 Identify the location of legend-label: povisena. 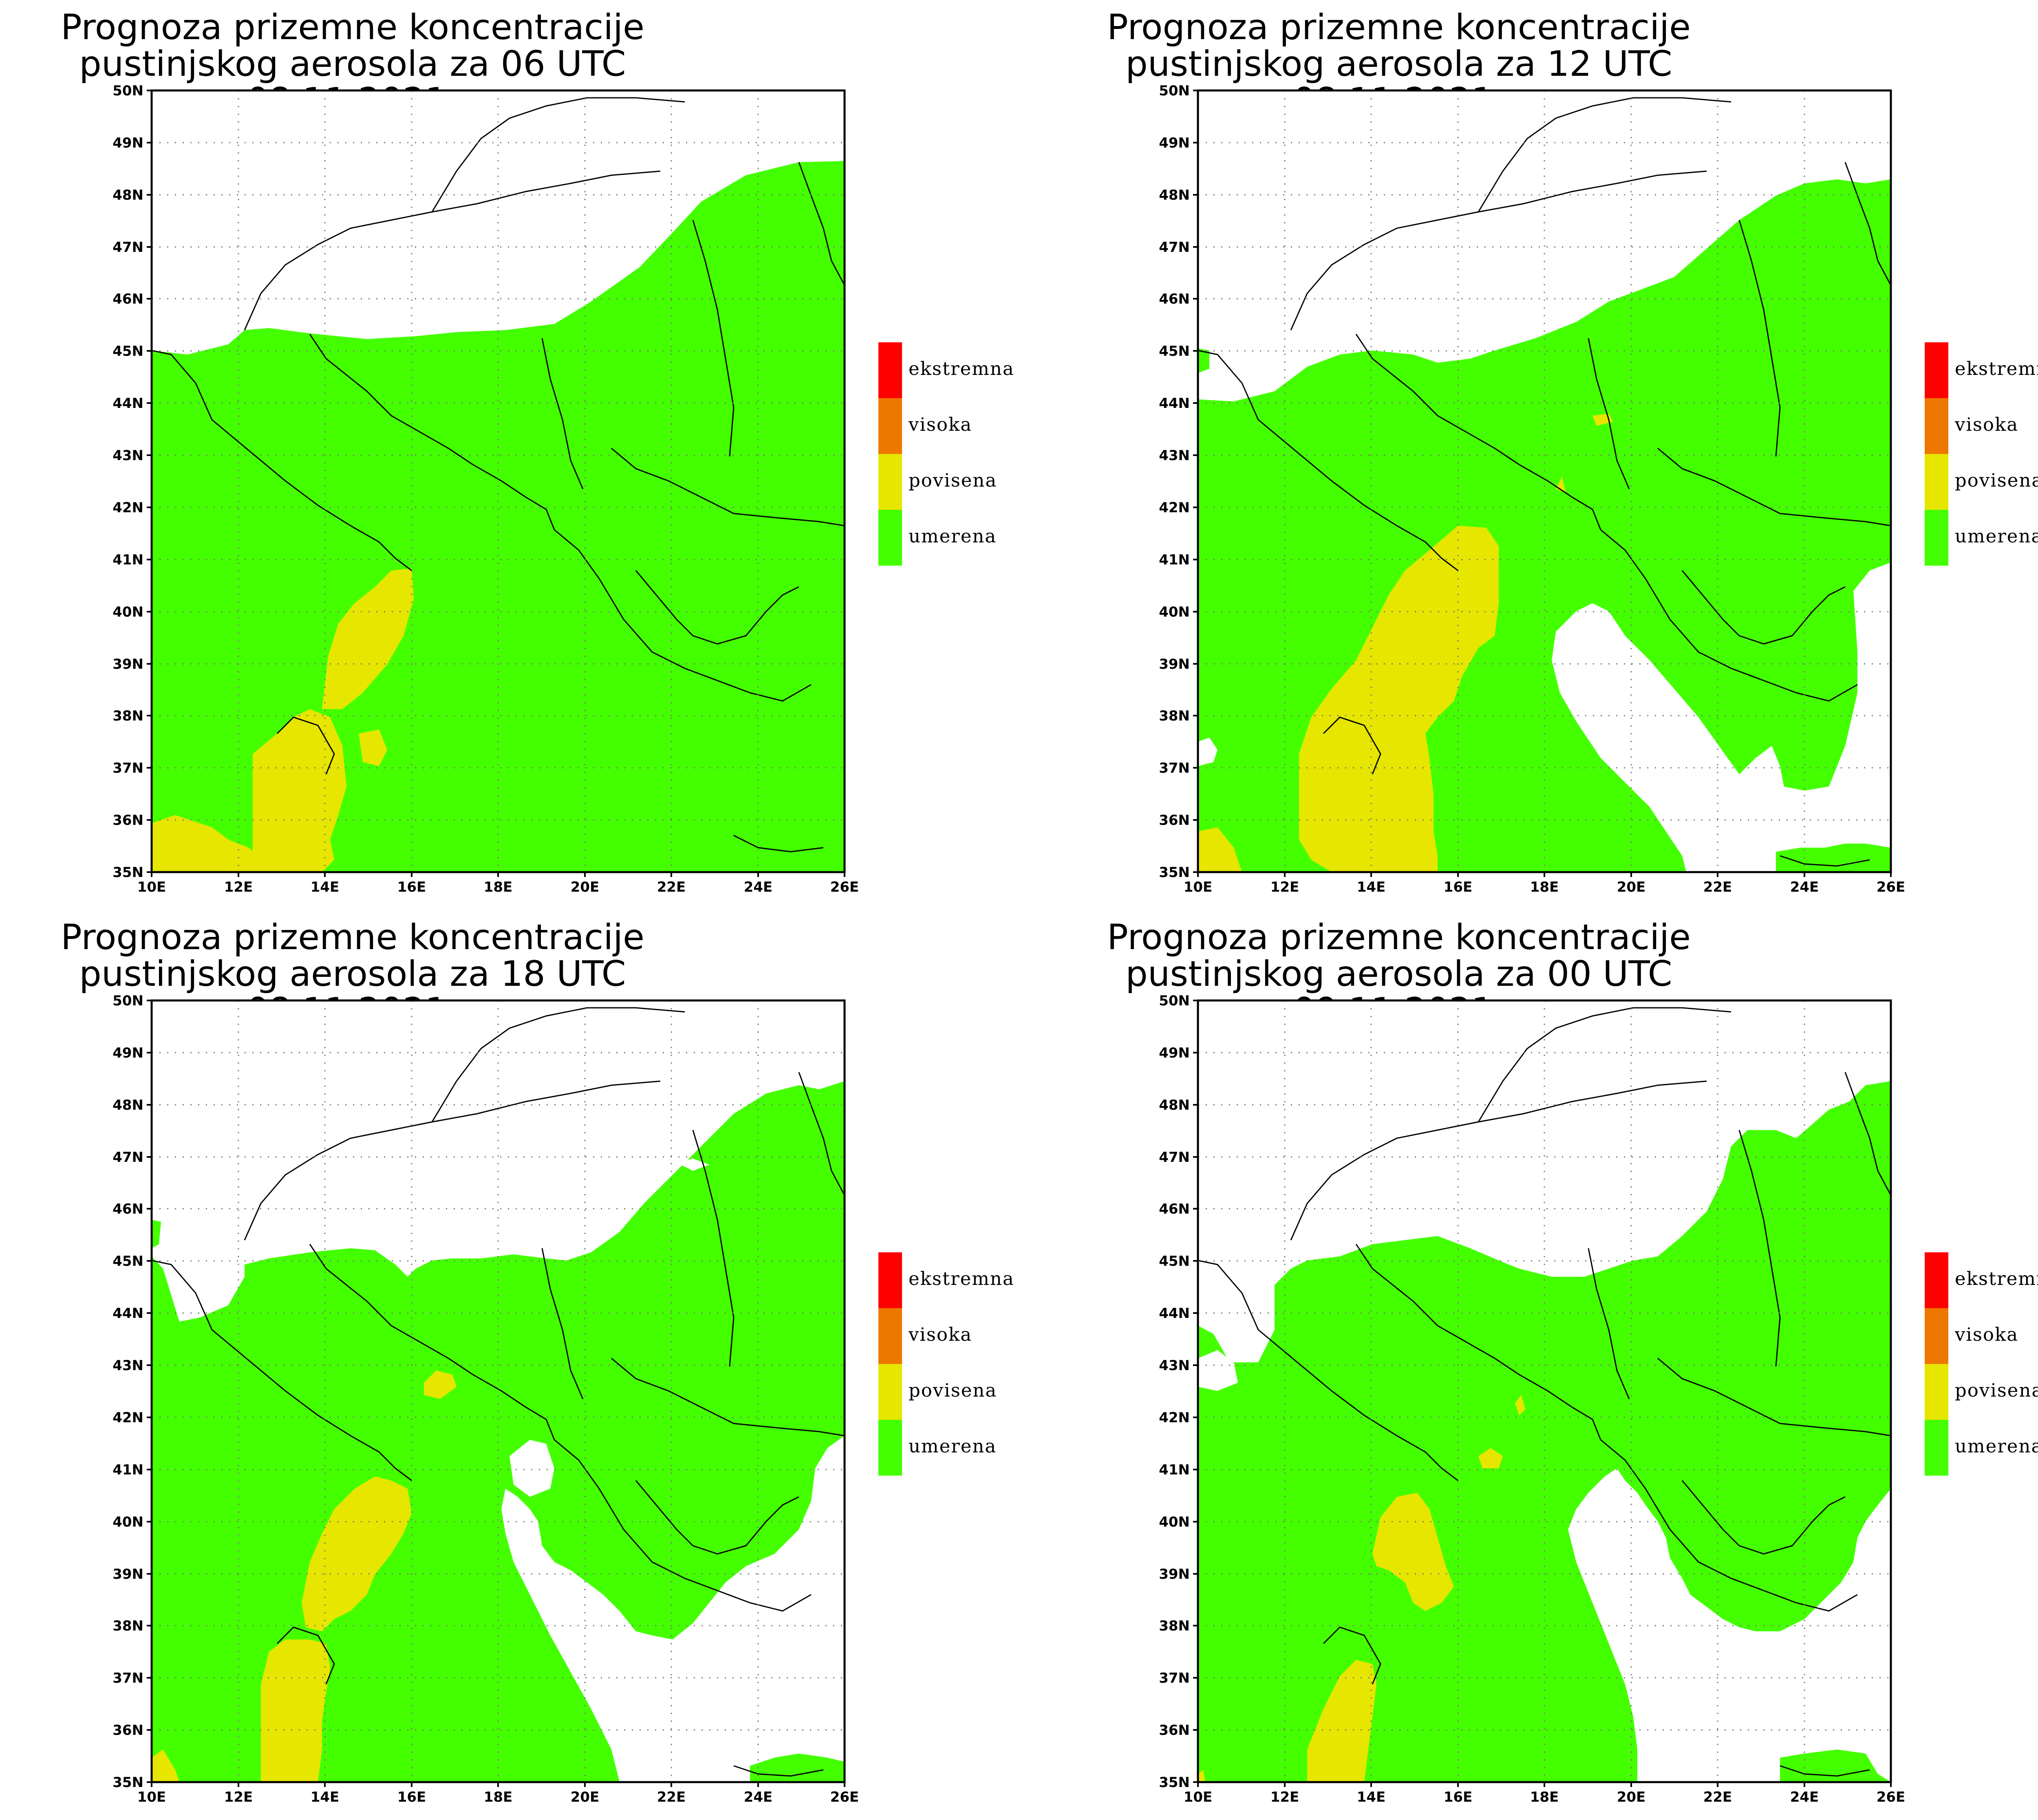
(1997, 1390).